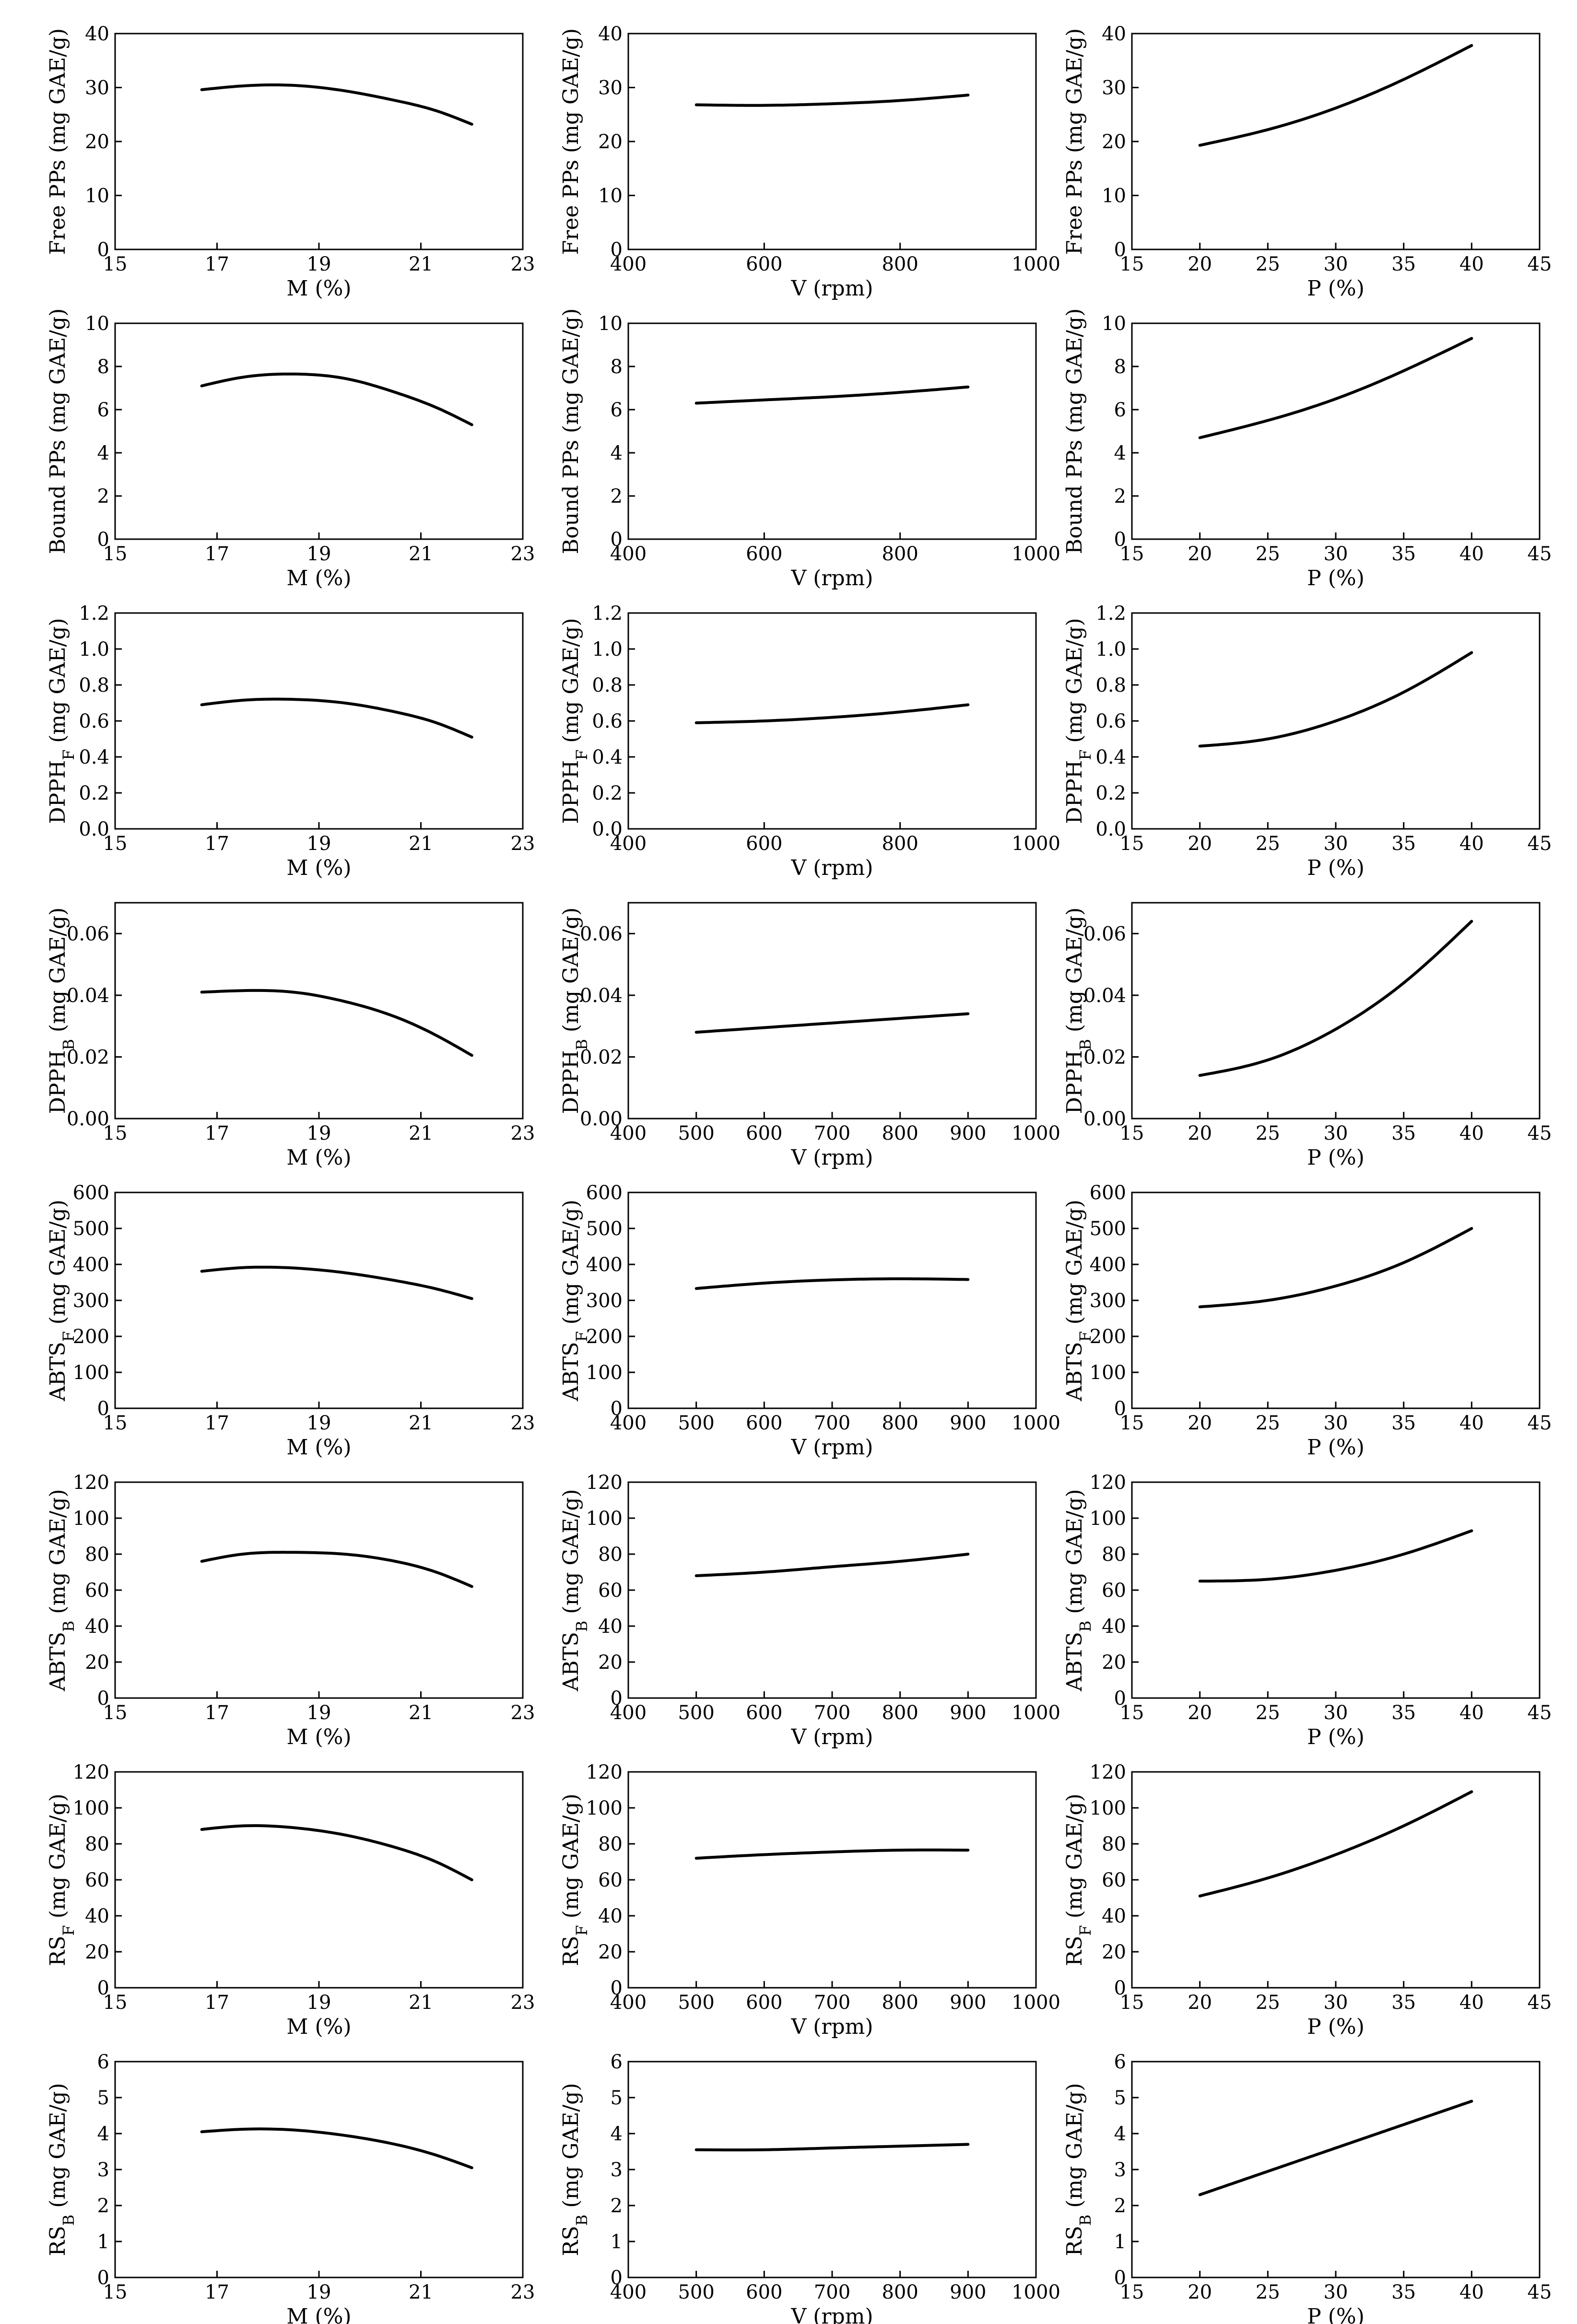 The width and height of the screenshot is (1577, 2324). Describe the element at coordinates (1268, 2292) in the screenshot. I see `panel-8-3-x-tick-label-25: 25` at that location.